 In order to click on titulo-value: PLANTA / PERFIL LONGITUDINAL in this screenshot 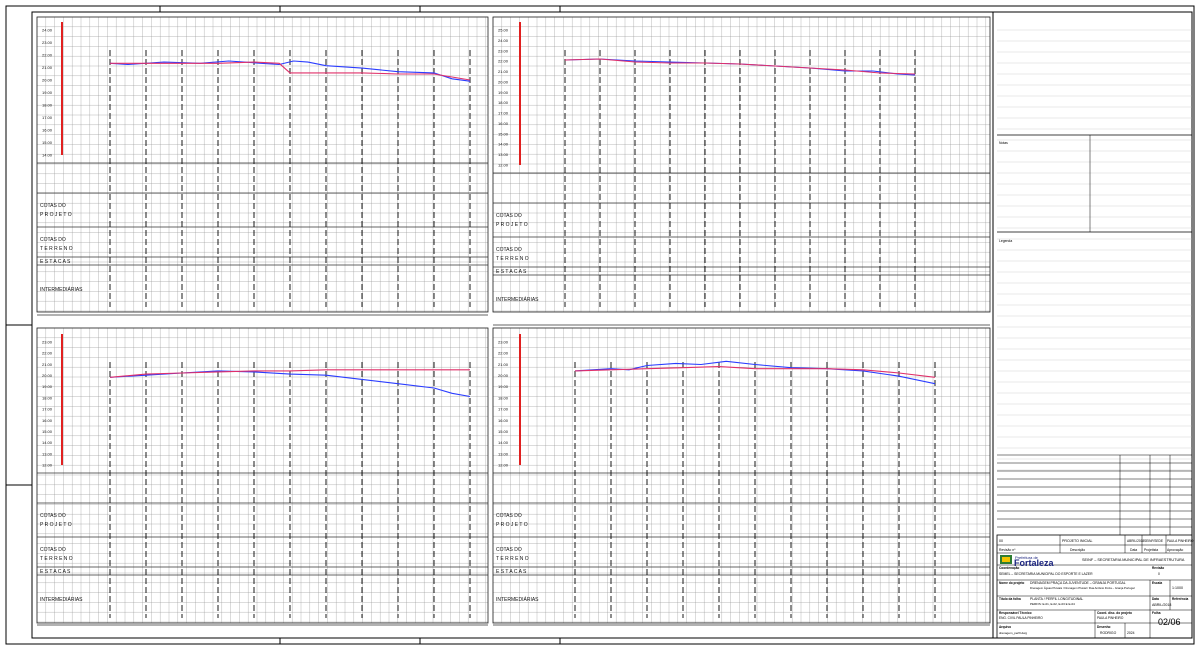, I will do `click(1056, 599)`.